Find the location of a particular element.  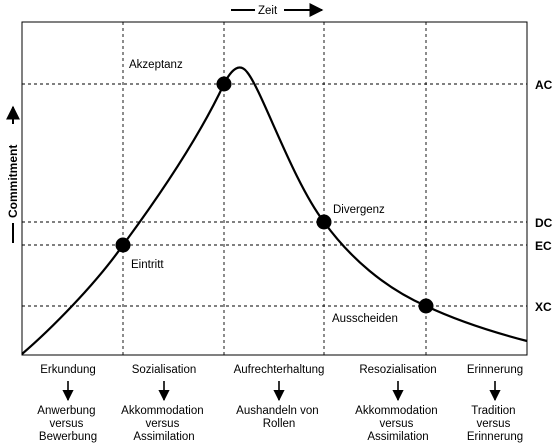

phase-desc-3-line-1: Aushandeln von is located at coordinates (277, 411).